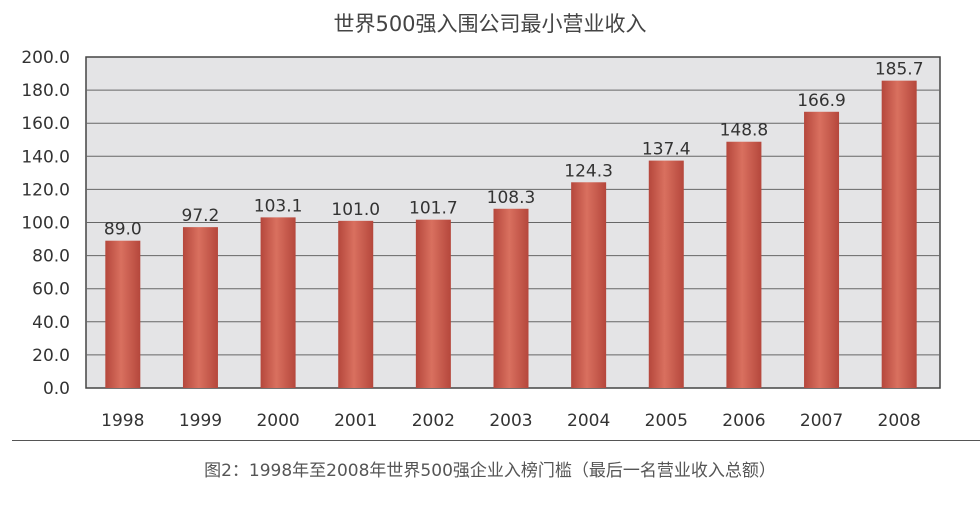 This screenshot has height=508, width=980. I want to click on y-tick-label: 160.0, so click(45, 124).